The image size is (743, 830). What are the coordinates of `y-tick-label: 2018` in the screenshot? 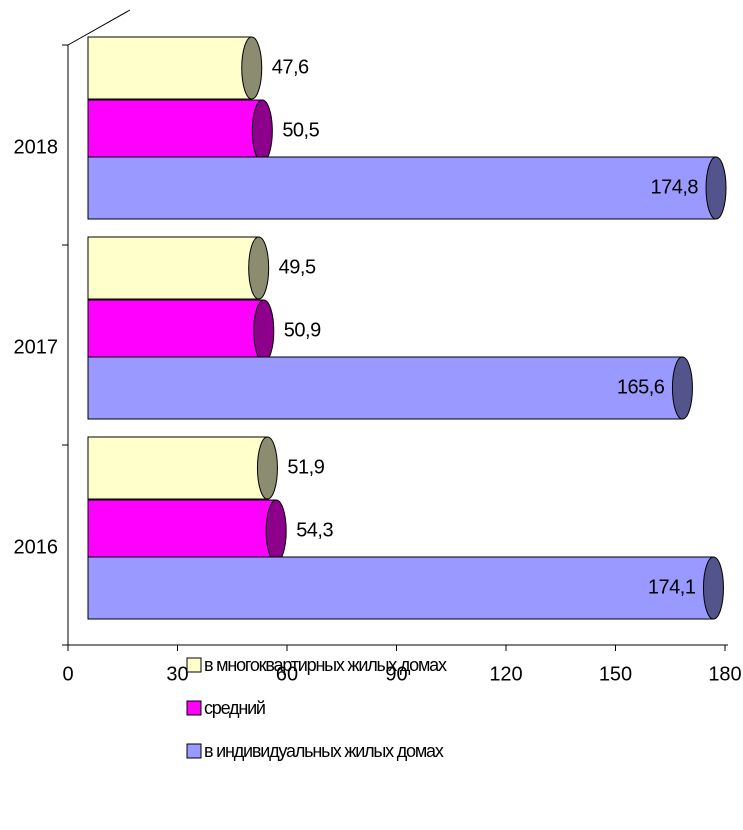 It's located at (36, 147).